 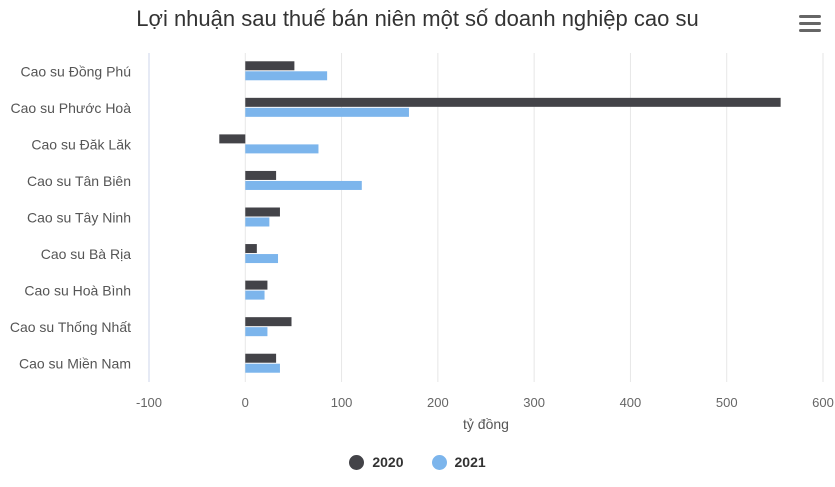 What do you see at coordinates (631, 402) in the screenshot?
I see `x-tick-label: 400` at bounding box center [631, 402].